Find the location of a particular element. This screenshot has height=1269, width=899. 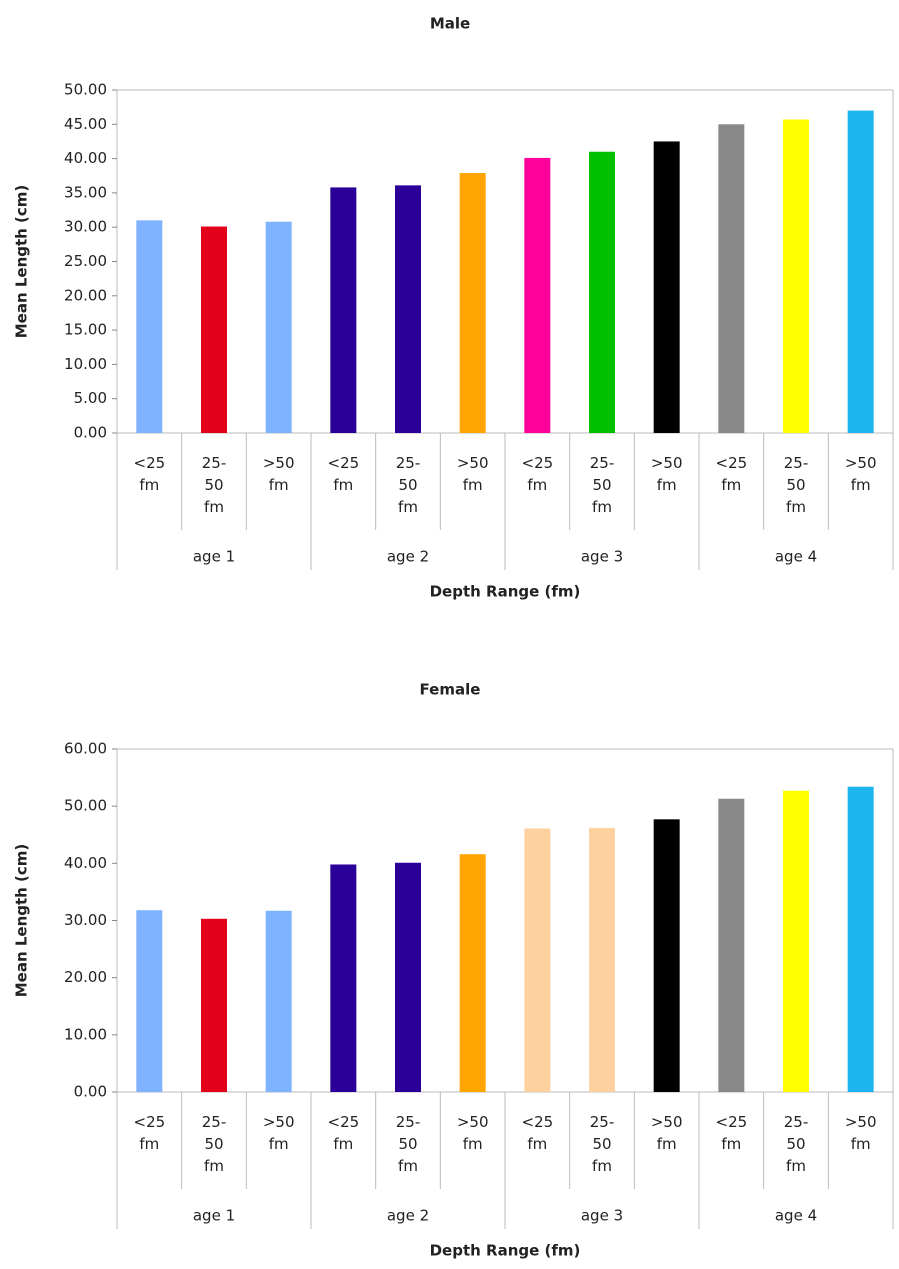

y-tick-label: 60.00 is located at coordinates (85, 749).